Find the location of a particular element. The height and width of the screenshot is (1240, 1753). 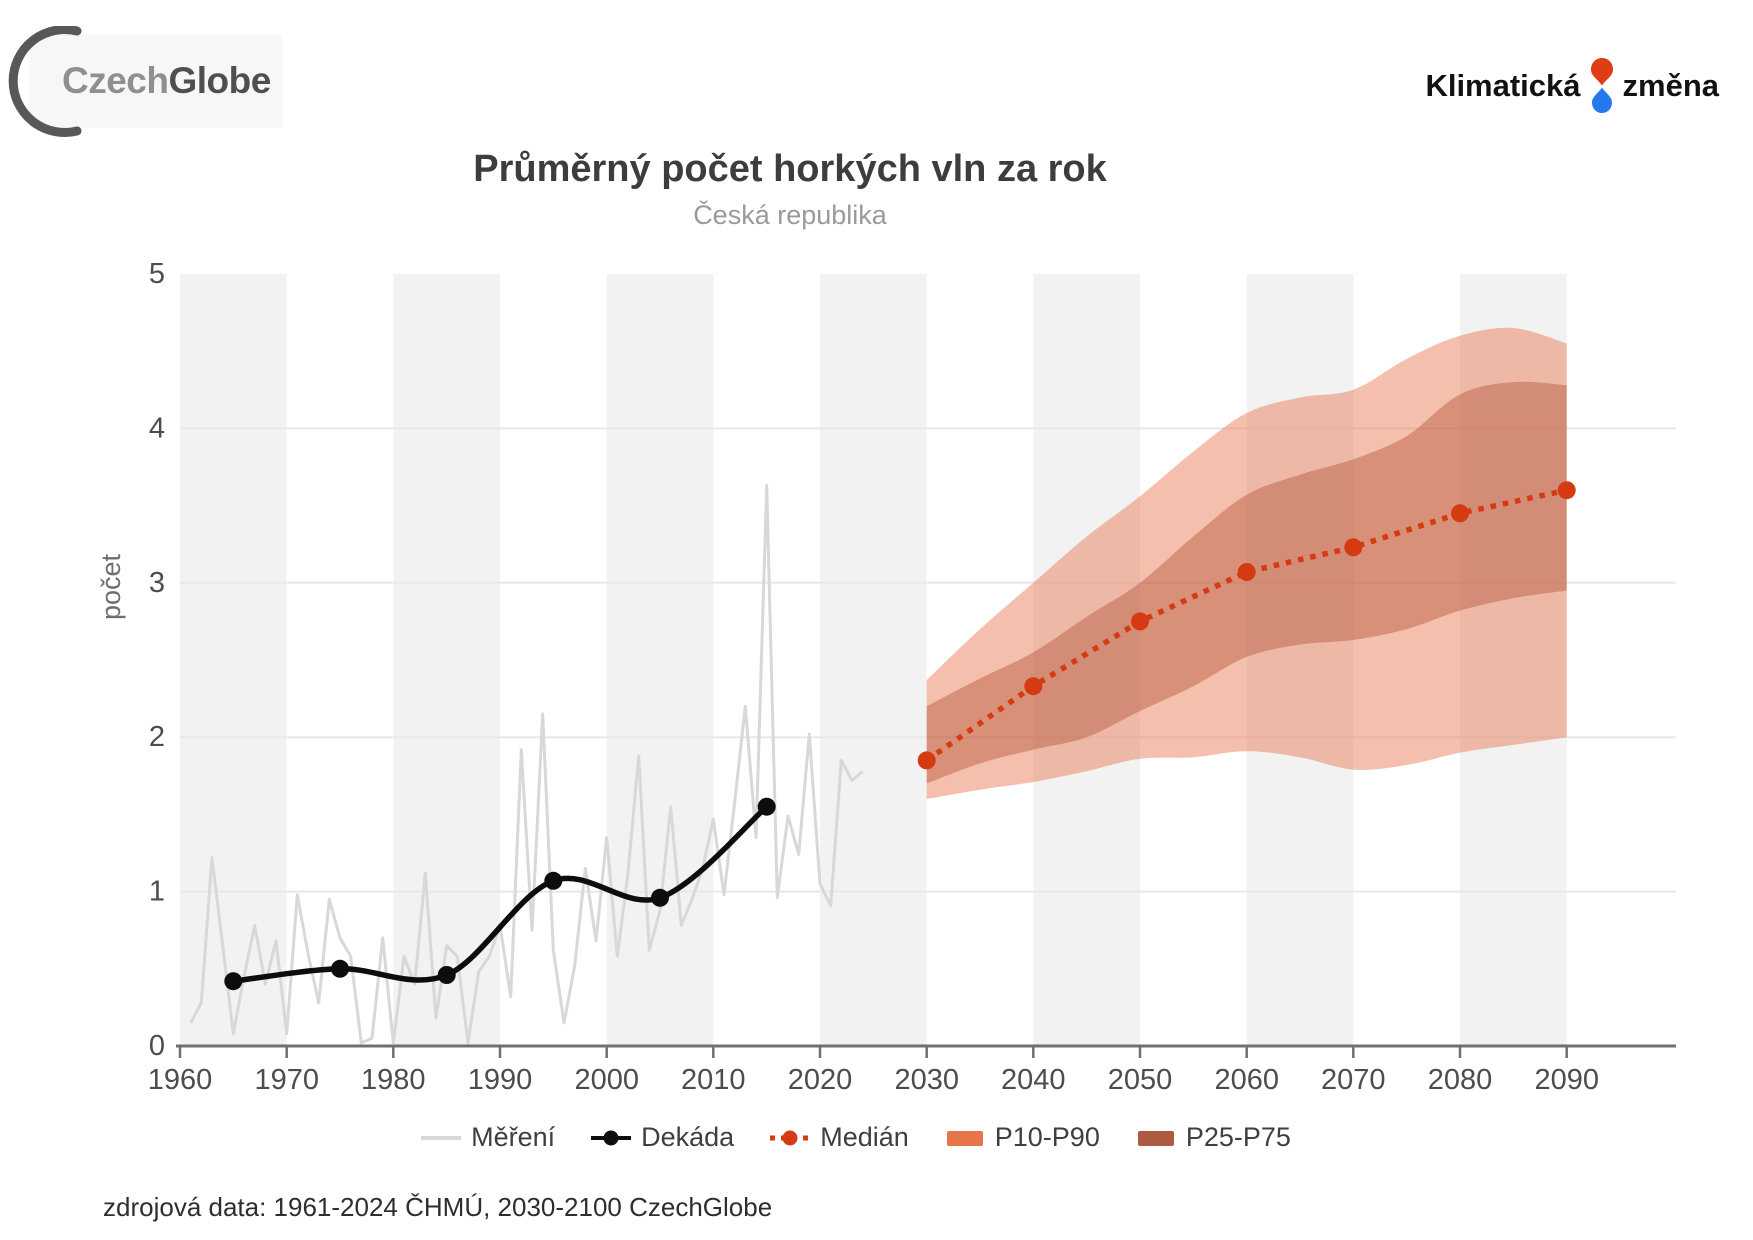

czechglobe-crescent-icon is located at coordinates (45, 81).